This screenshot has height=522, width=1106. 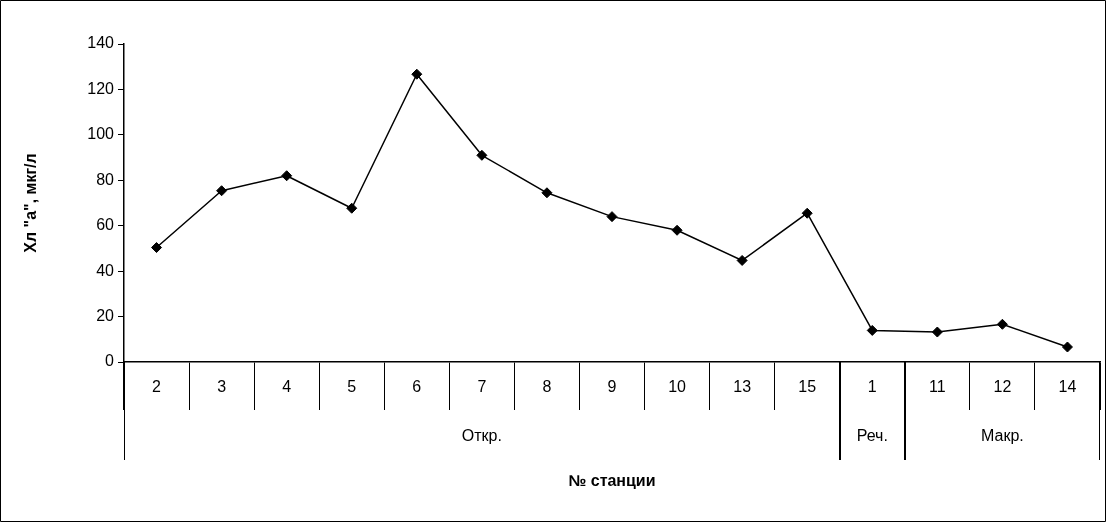 What do you see at coordinates (110, 361) in the screenshot?
I see `y-tick-label: 0` at bounding box center [110, 361].